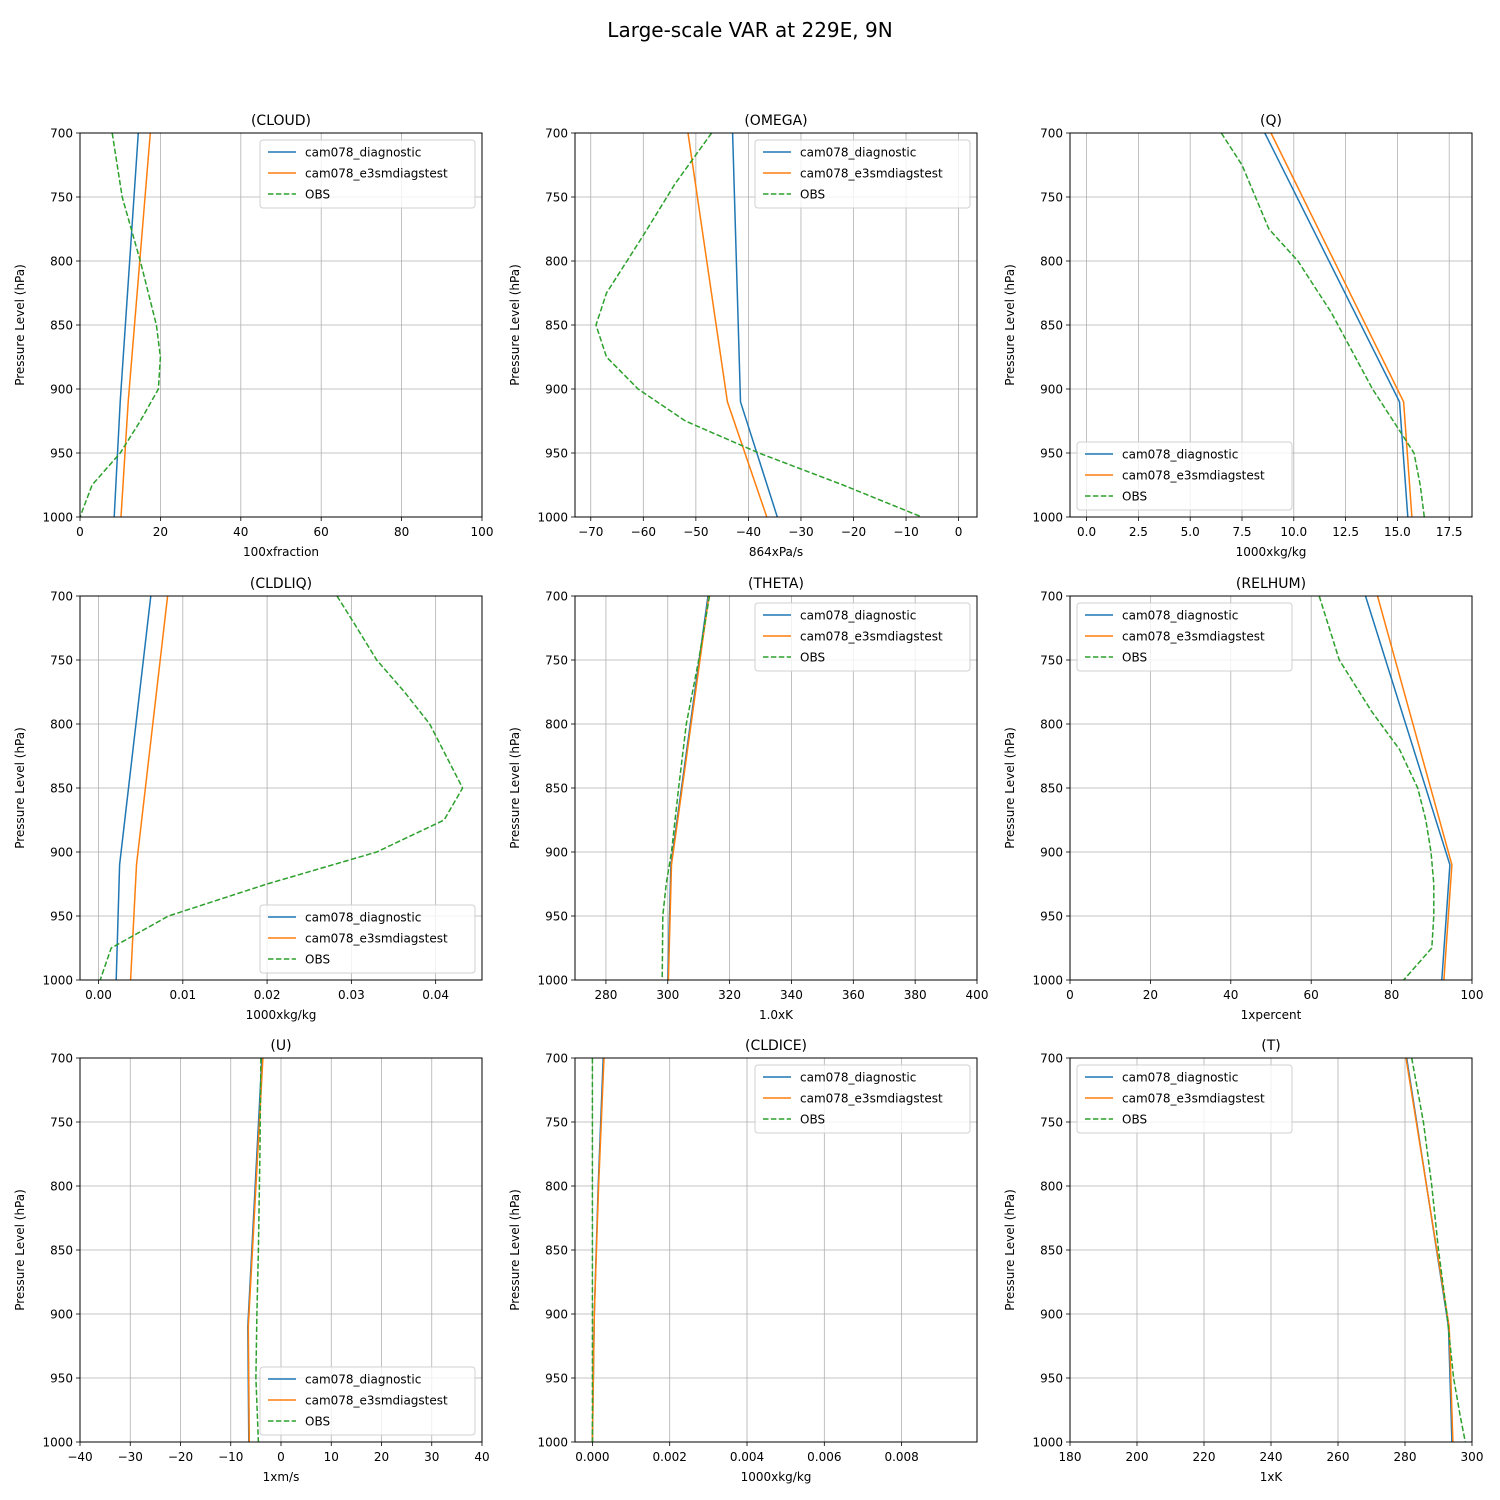 This screenshot has width=1500, height=1500. I want to click on x-tick-label: −40, so click(748, 532).